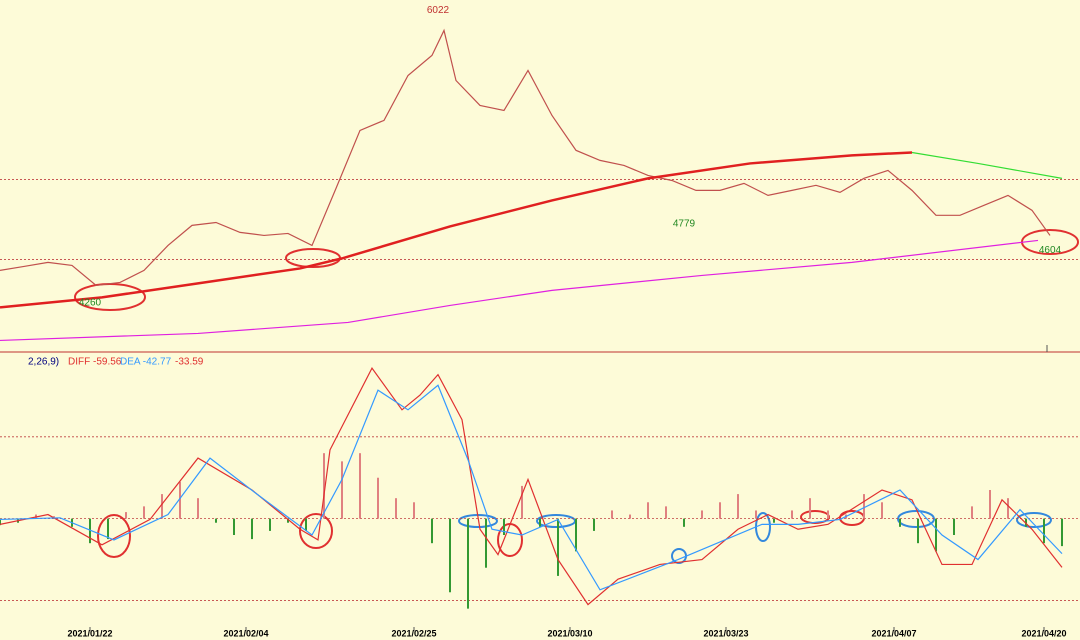  I want to click on macd-params: 2,26,9), so click(43, 362).